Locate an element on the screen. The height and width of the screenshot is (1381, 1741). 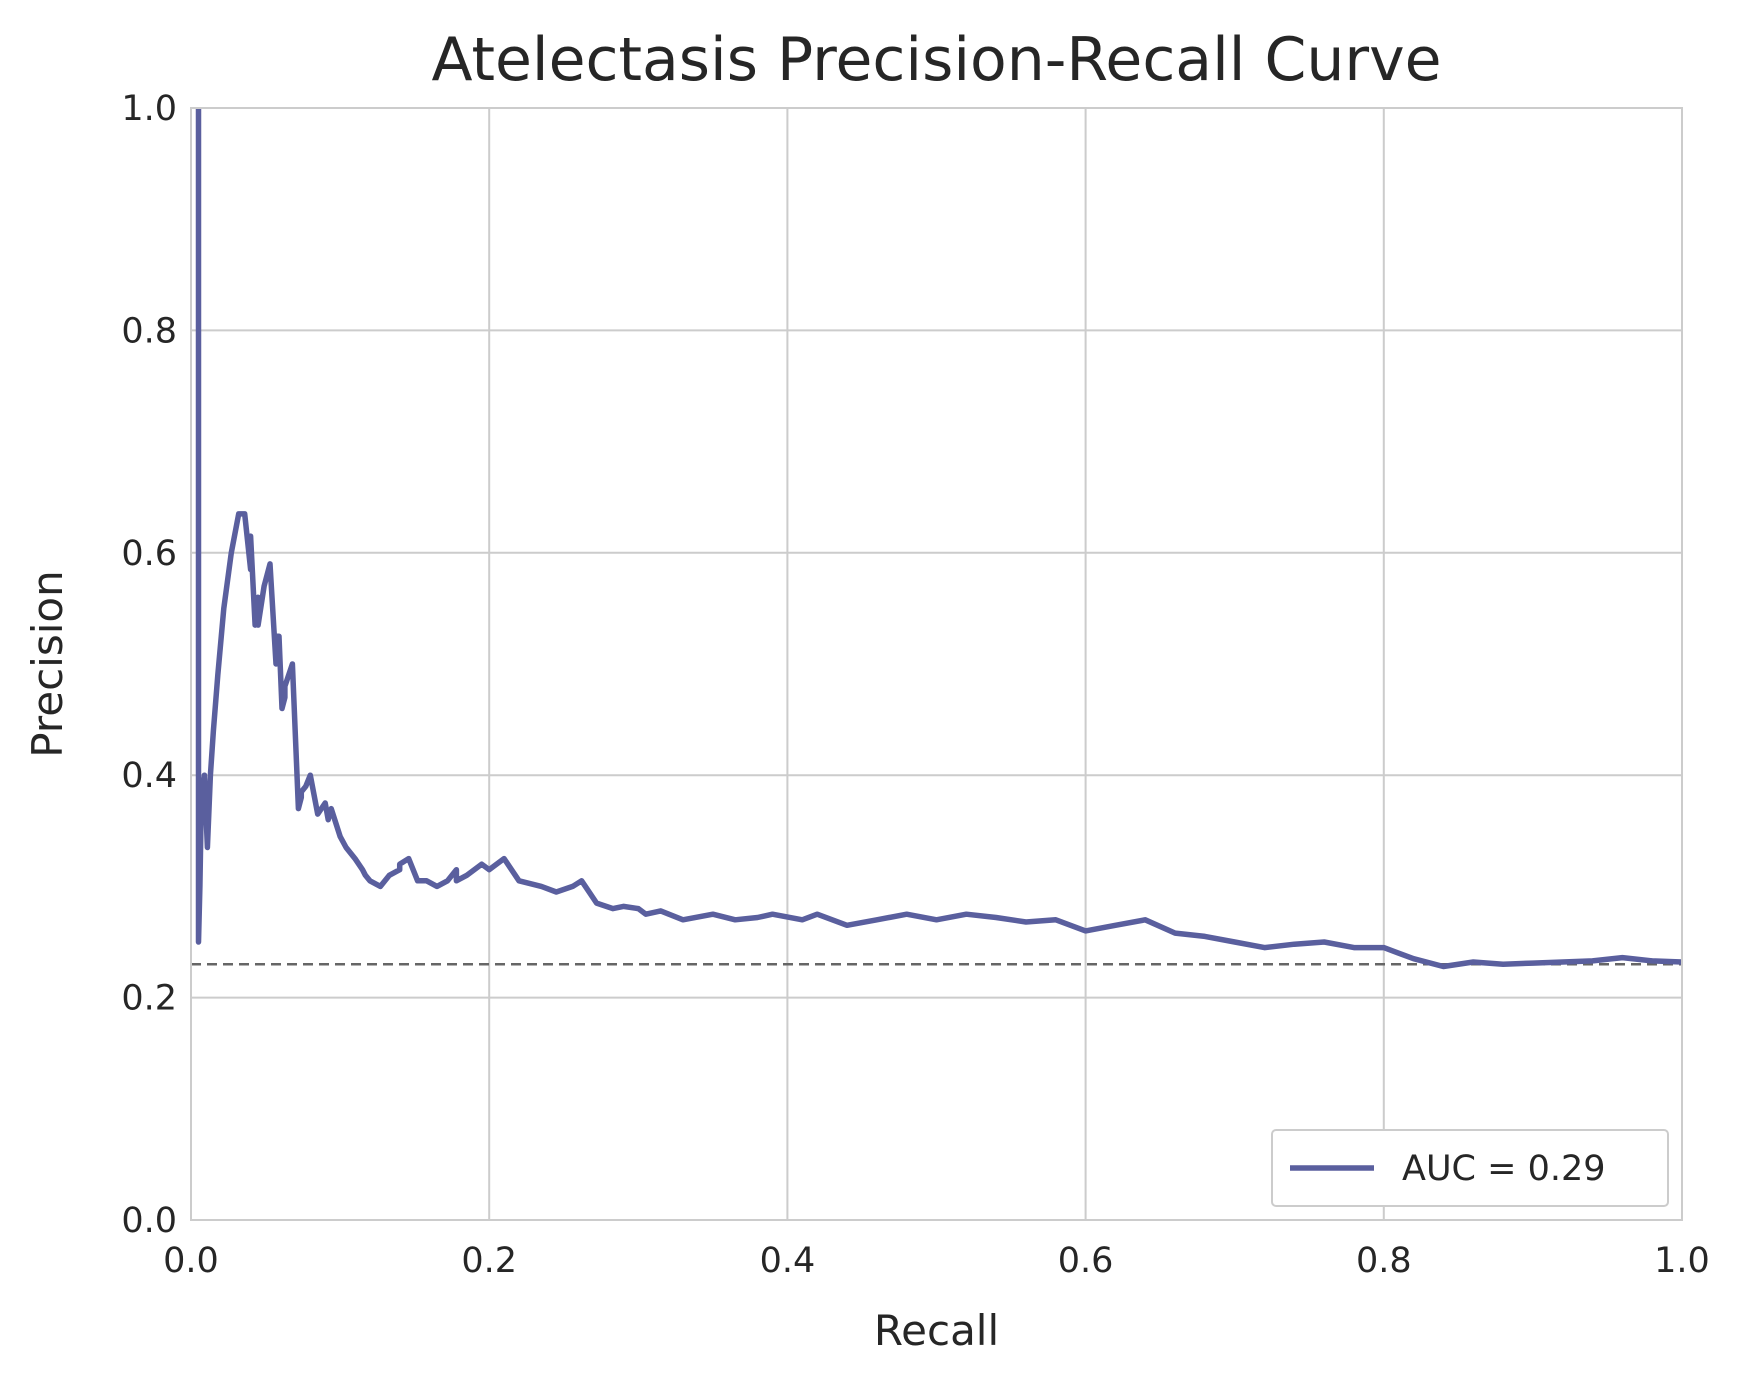
x-tick-label-3: 0.6 is located at coordinates (1086, 1261).